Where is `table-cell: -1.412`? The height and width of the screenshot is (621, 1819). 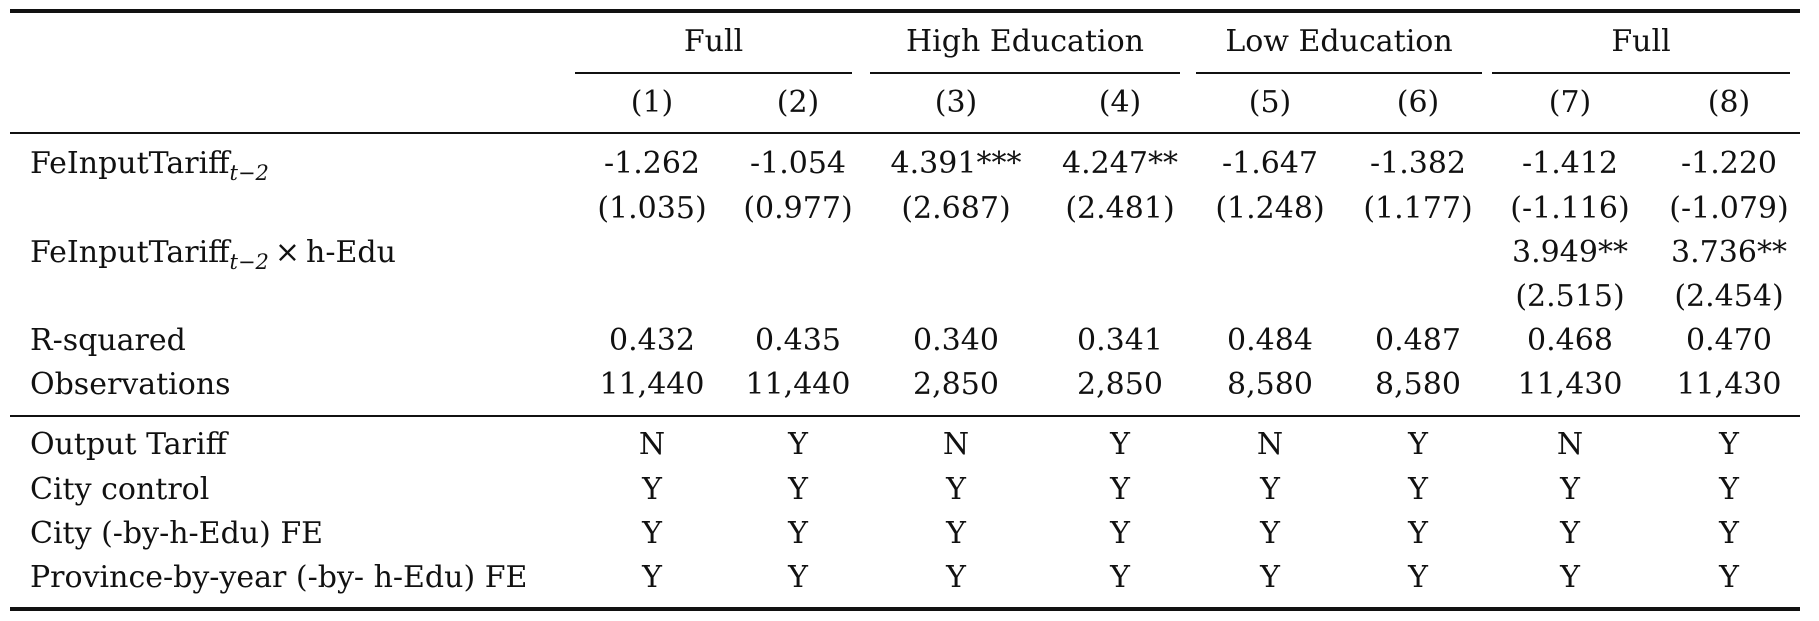 table-cell: -1.412 is located at coordinates (1570, 163).